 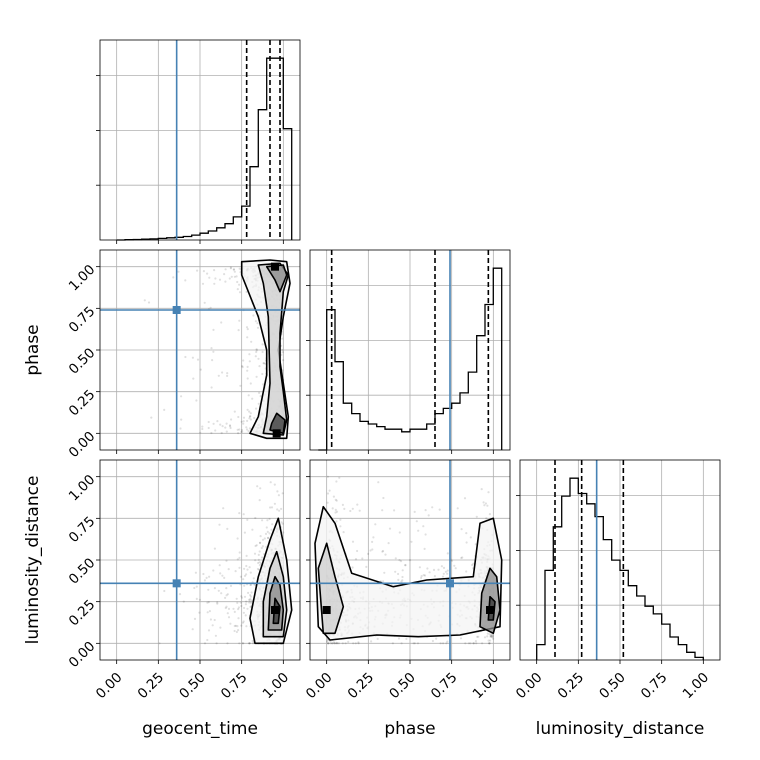 What do you see at coordinates (319, 686) in the screenshot?
I see `x-tick-label: 0.00` at bounding box center [319, 686].